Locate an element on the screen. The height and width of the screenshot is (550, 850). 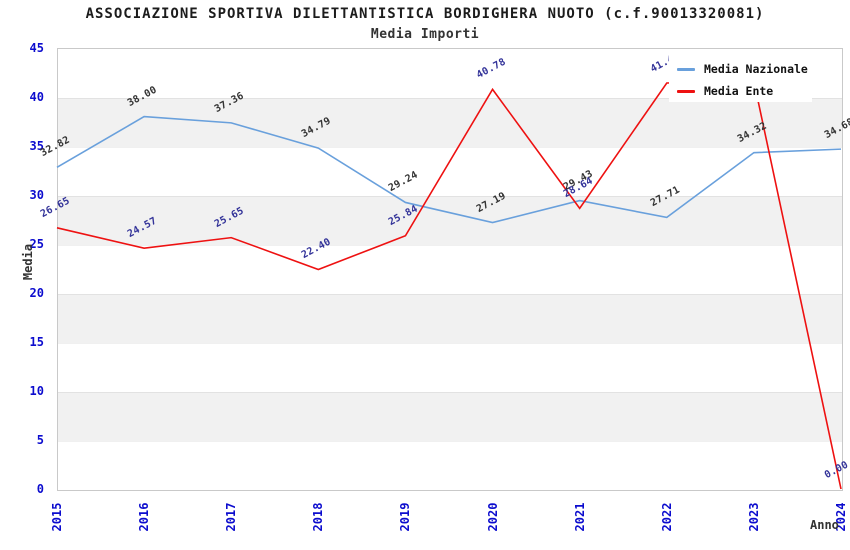
y-tick-label: 40 is located at coordinates (36, 96).